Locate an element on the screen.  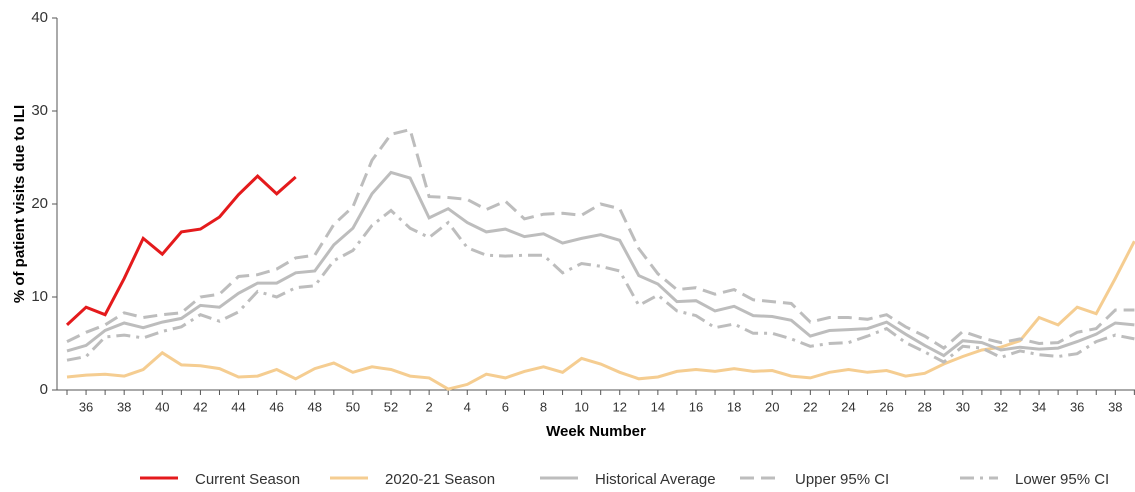
x-tick-label: 24 is located at coordinates (848, 406).